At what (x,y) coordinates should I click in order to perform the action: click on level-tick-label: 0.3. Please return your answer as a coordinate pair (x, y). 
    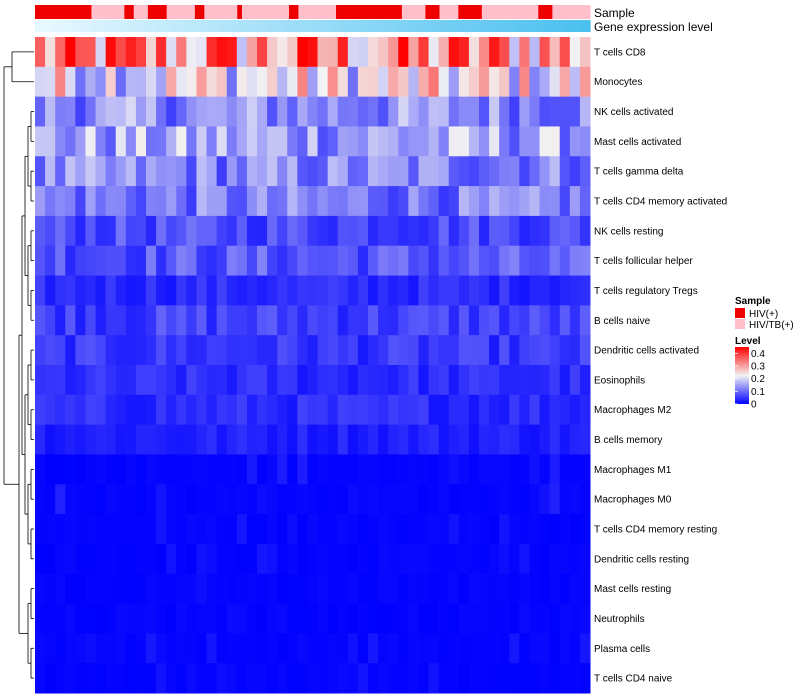
    Looking at the image, I should click on (758, 367).